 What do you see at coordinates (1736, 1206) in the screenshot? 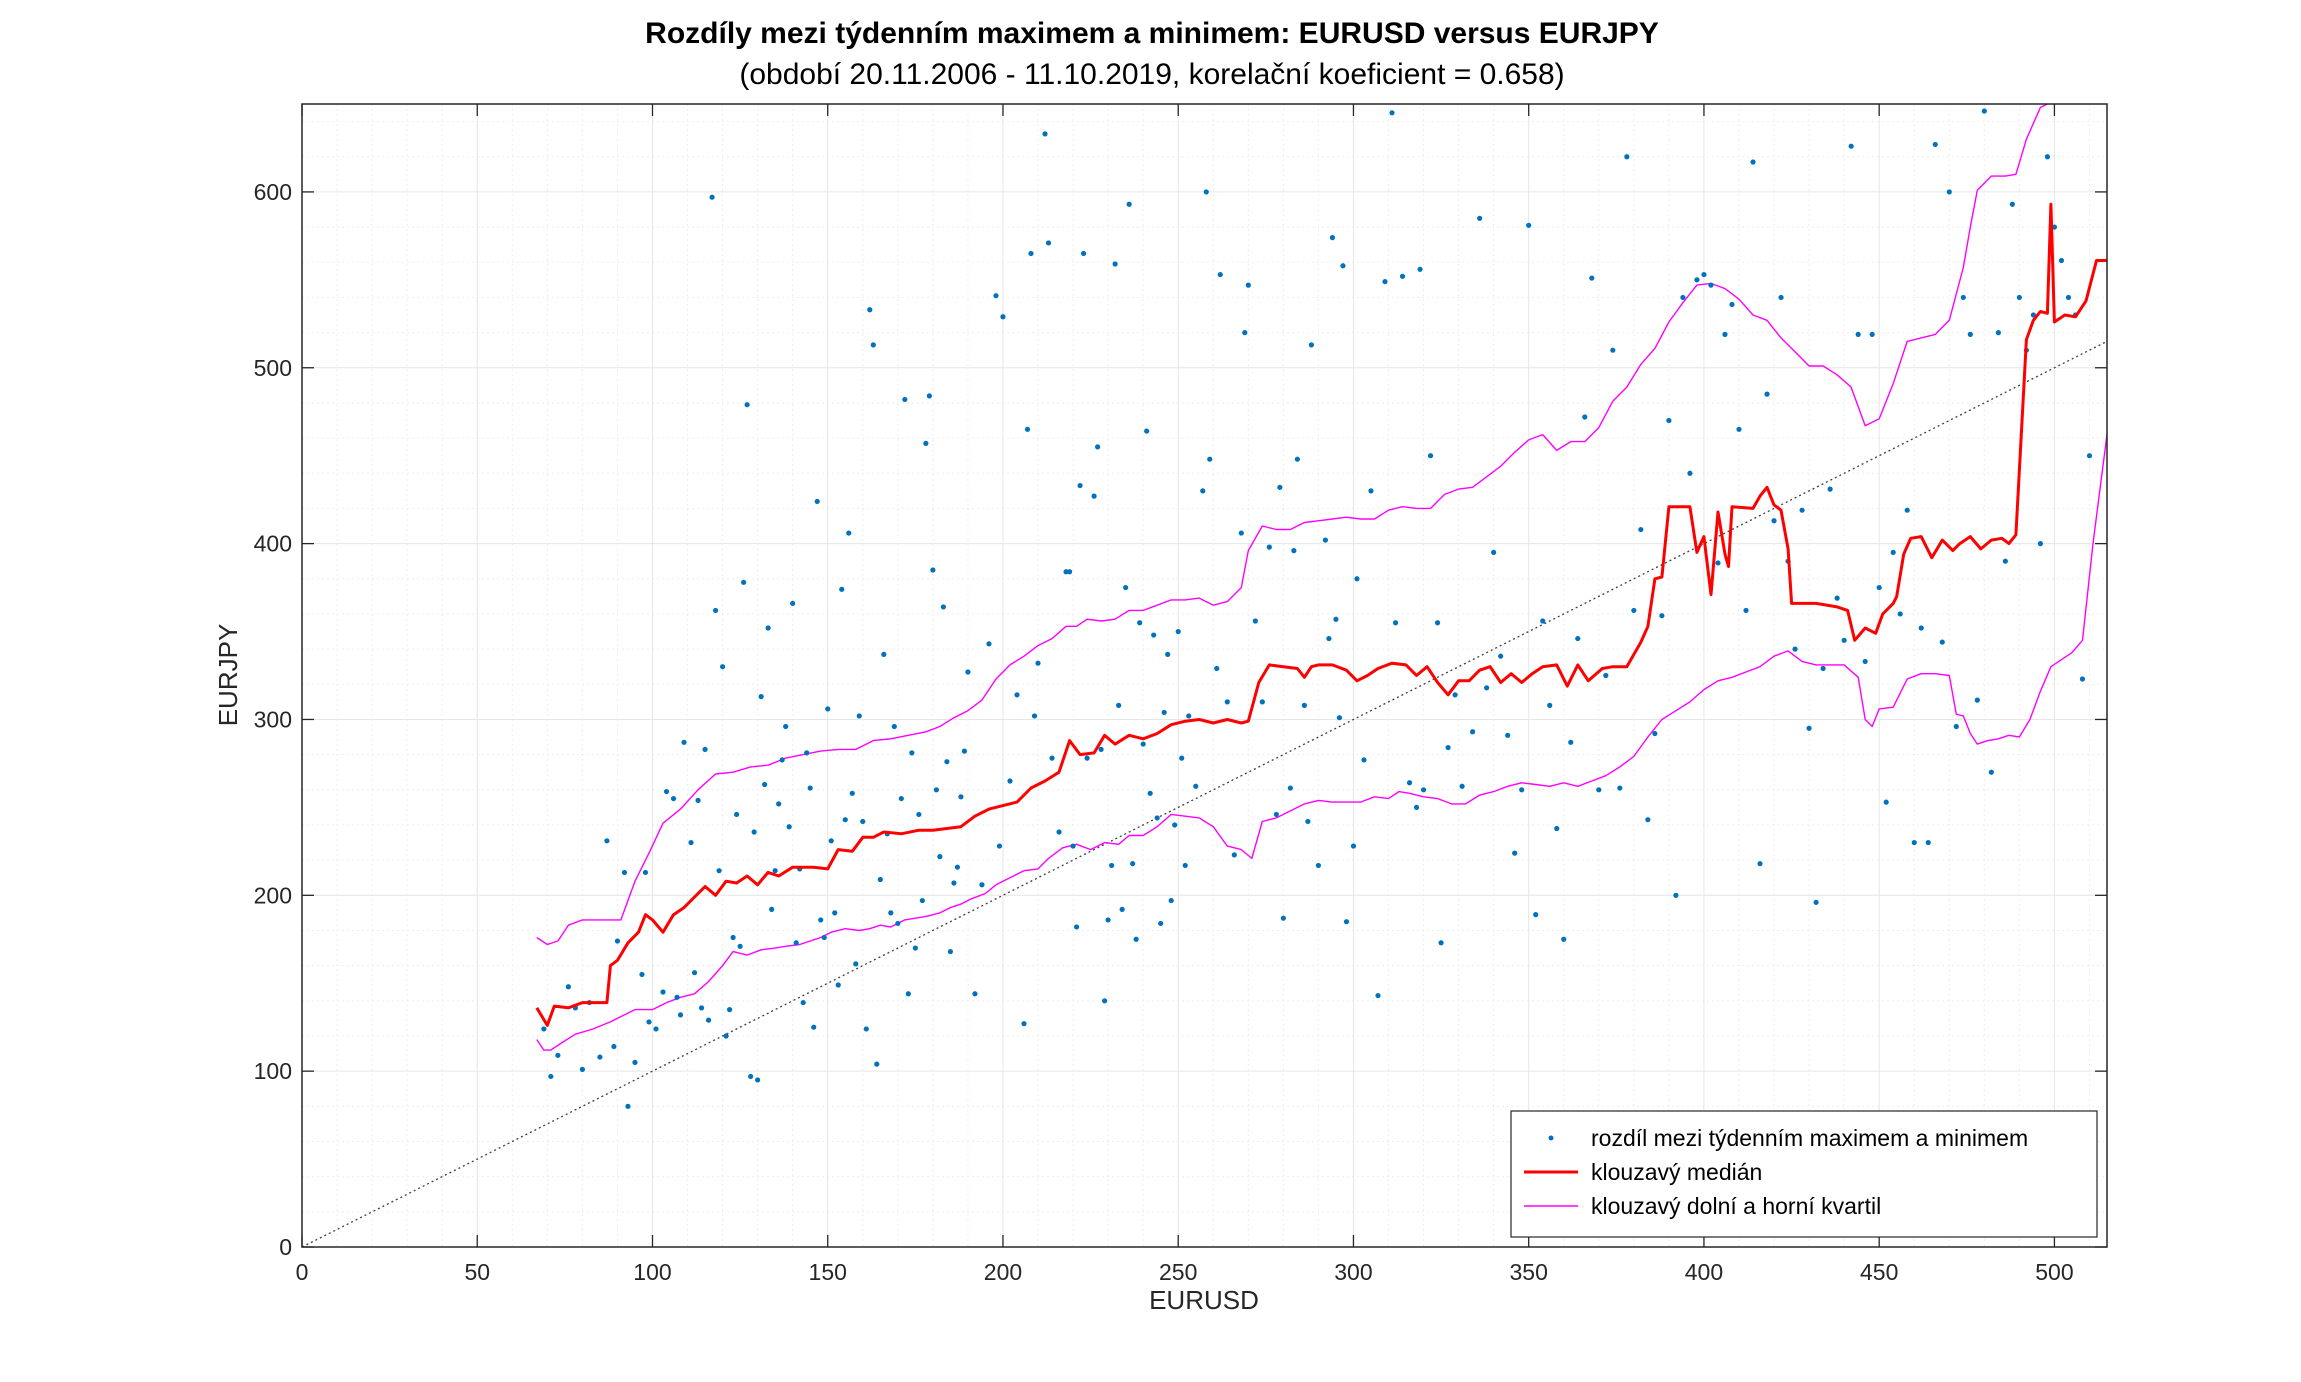
I see `legend-label-quartiles: klouzavý dolní a horní kvartil` at bounding box center [1736, 1206].